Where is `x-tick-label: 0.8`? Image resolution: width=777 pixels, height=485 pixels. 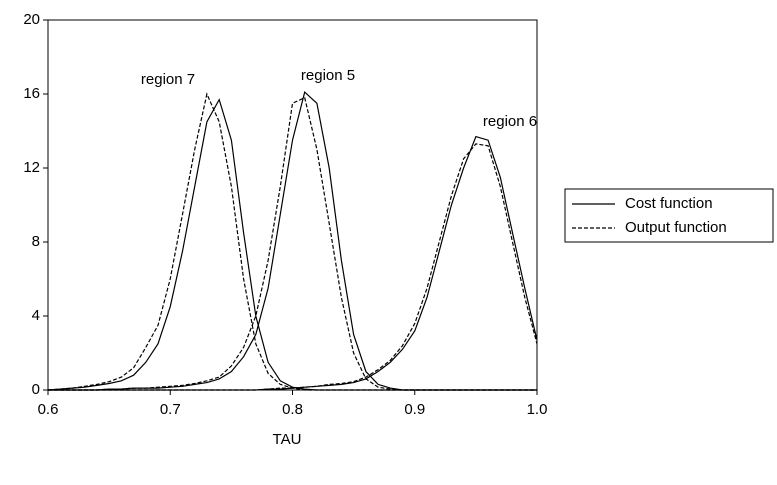 x-tick-label: 0.8 is located at coordinates (292, 409).